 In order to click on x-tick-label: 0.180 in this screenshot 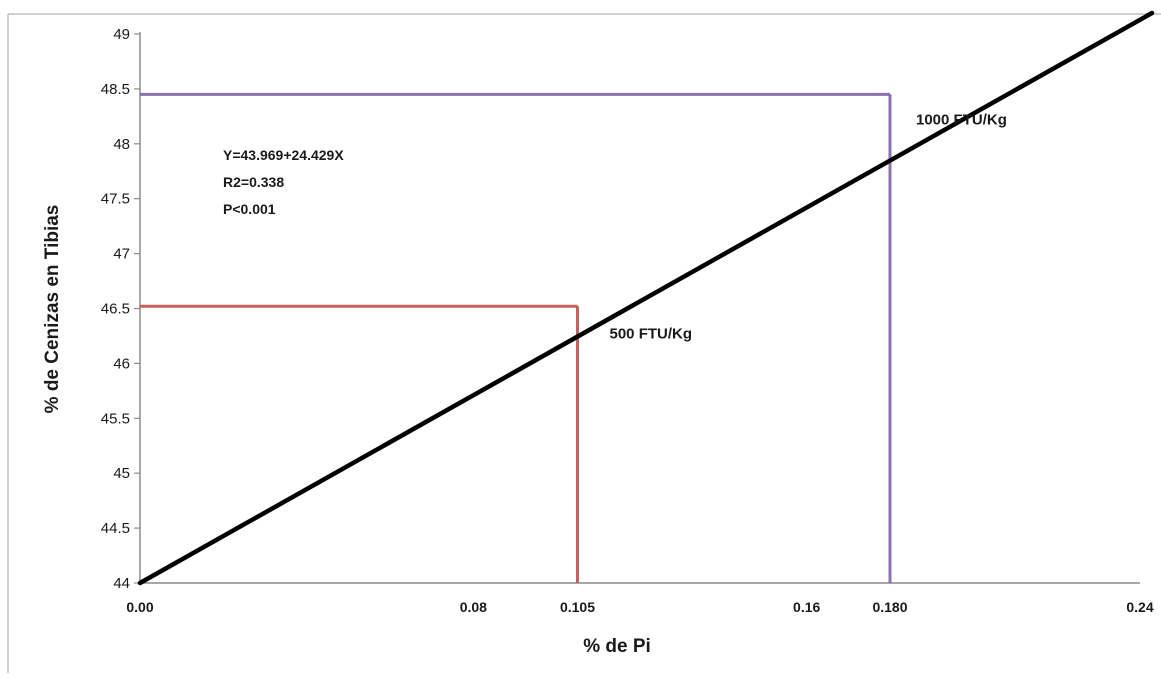, I will do `click(889, 607)`.